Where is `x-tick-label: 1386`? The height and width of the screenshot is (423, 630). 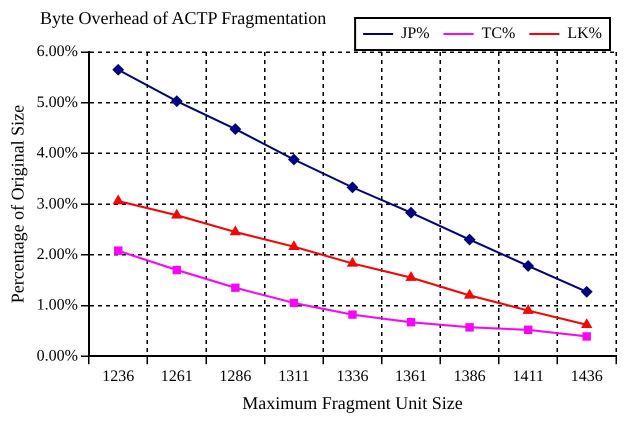
x-tick-label: 1386 is located at coordinates (470, 377).